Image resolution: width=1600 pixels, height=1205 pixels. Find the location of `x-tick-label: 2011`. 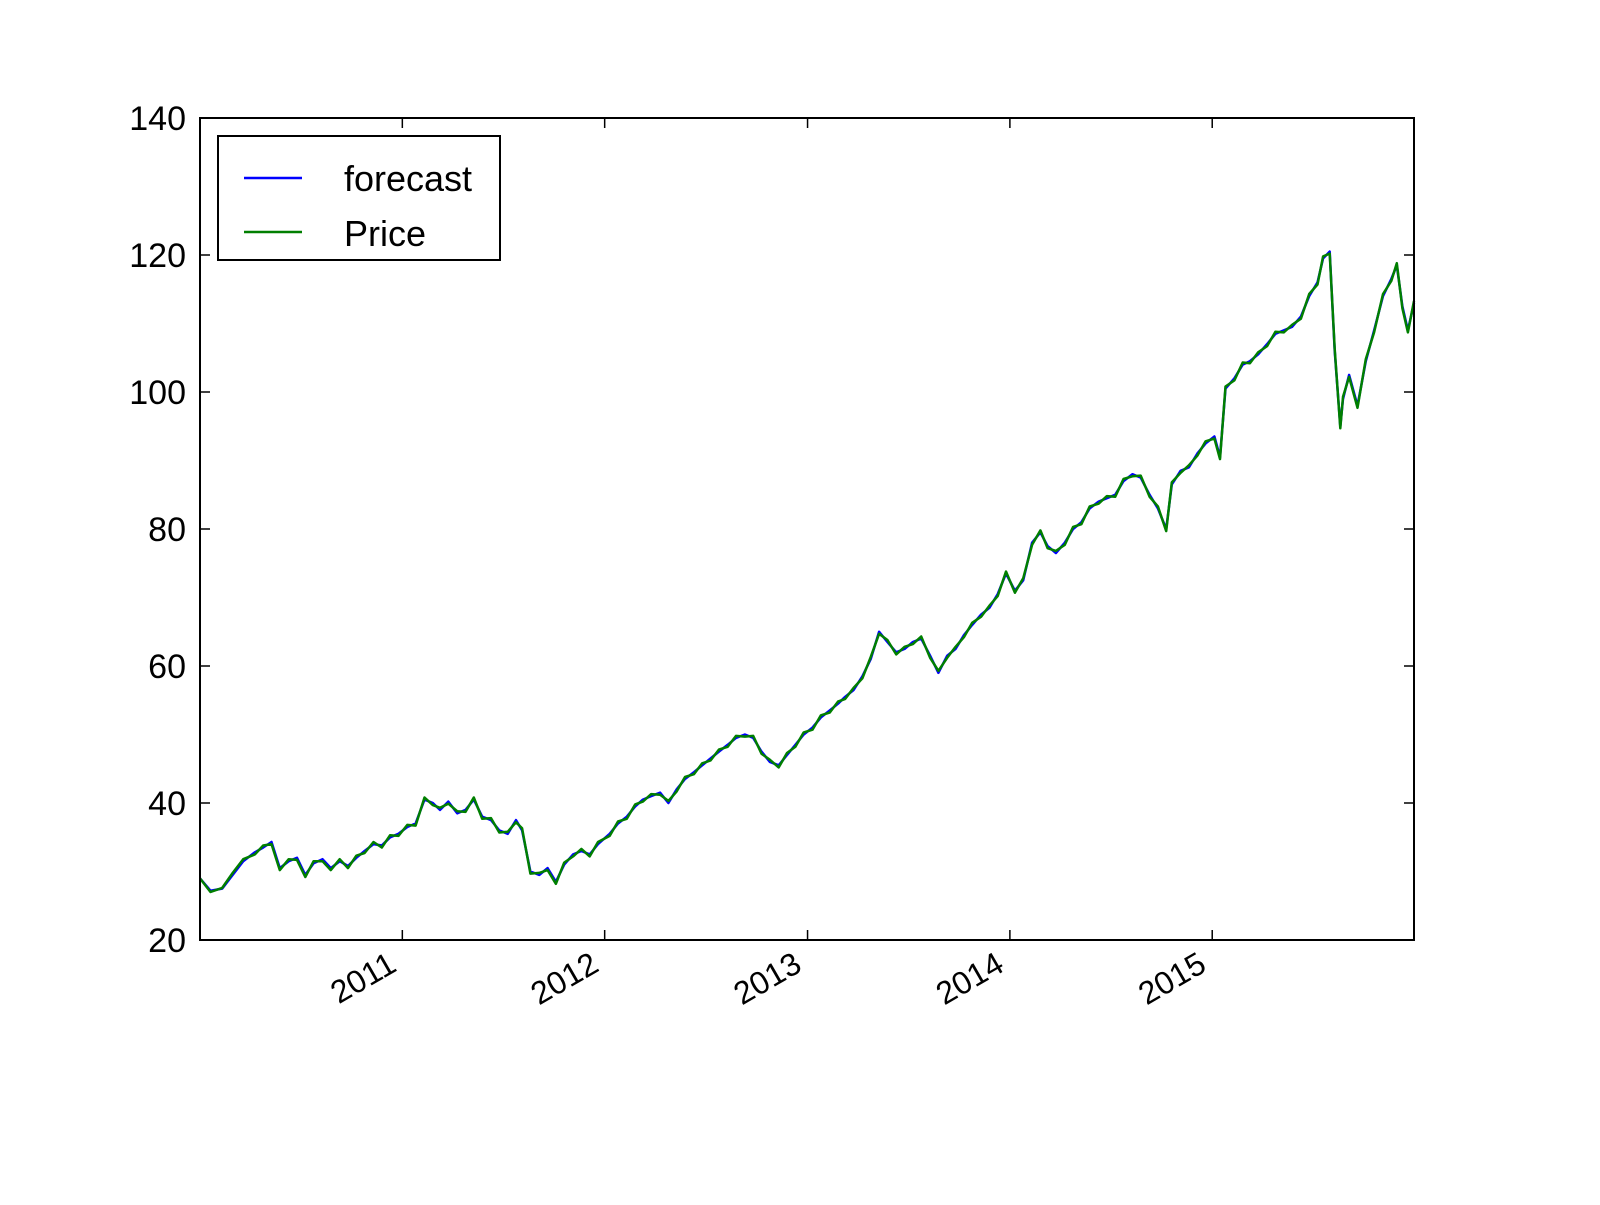

x-tick-label: 2011 is located at coordinates (363, 978).